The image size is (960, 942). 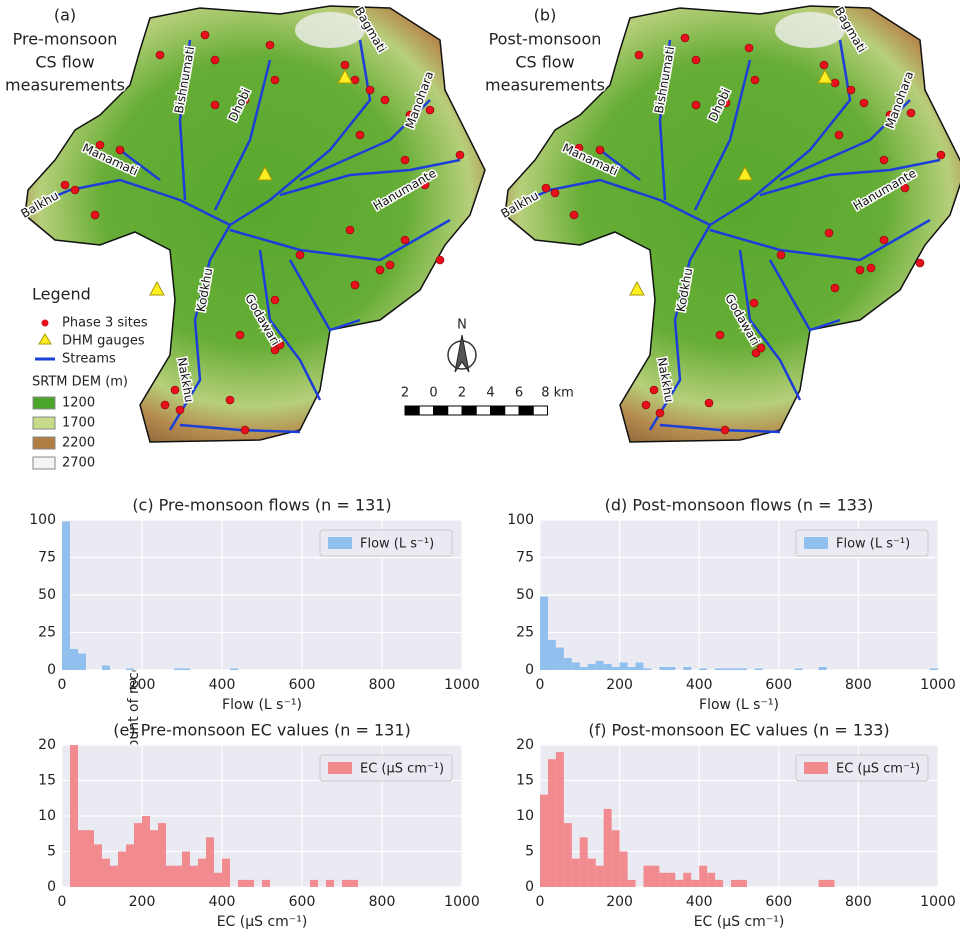 What do you see at coordinates (873, 544) in the screenshot?
I see `legend-label: Flow (L s⁻¹)` at bounding box center [873, 544].